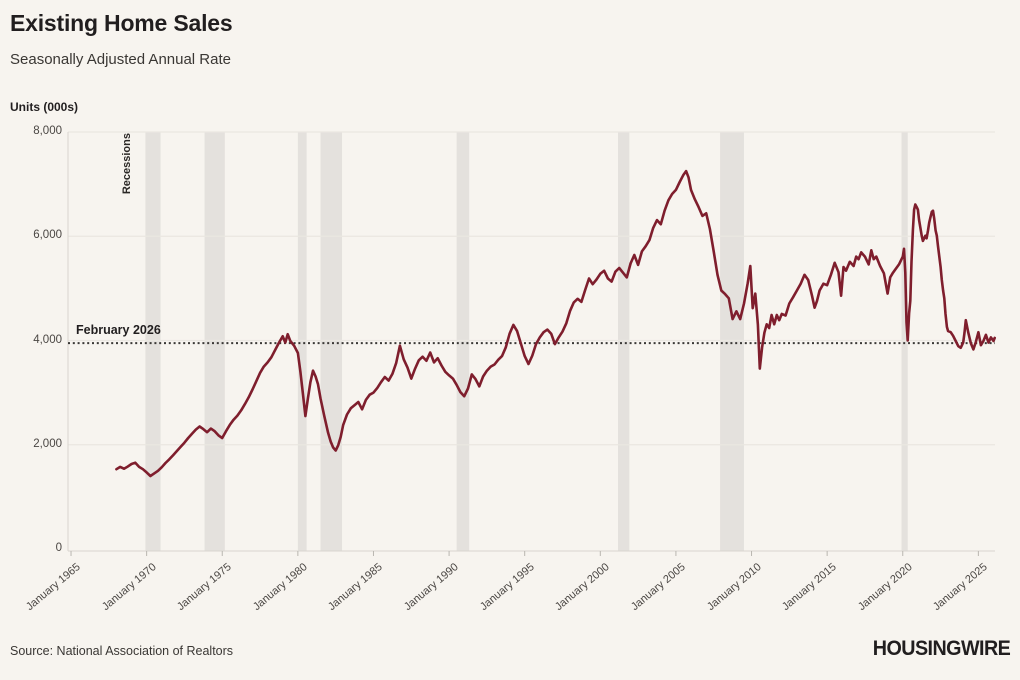  What do you see at coordinates (47, 339) in the screenshot?
I see `y-tick-label: 4,000` at bounding box center [47, 339].